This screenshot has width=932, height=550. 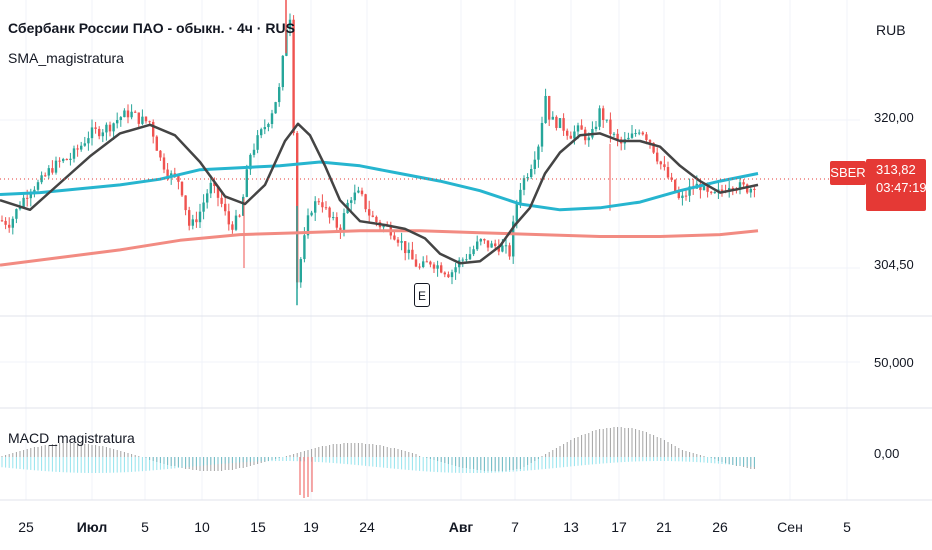 I want to click on macd-indicator-label: MACD_magistratura, so click(x=71, y=438).